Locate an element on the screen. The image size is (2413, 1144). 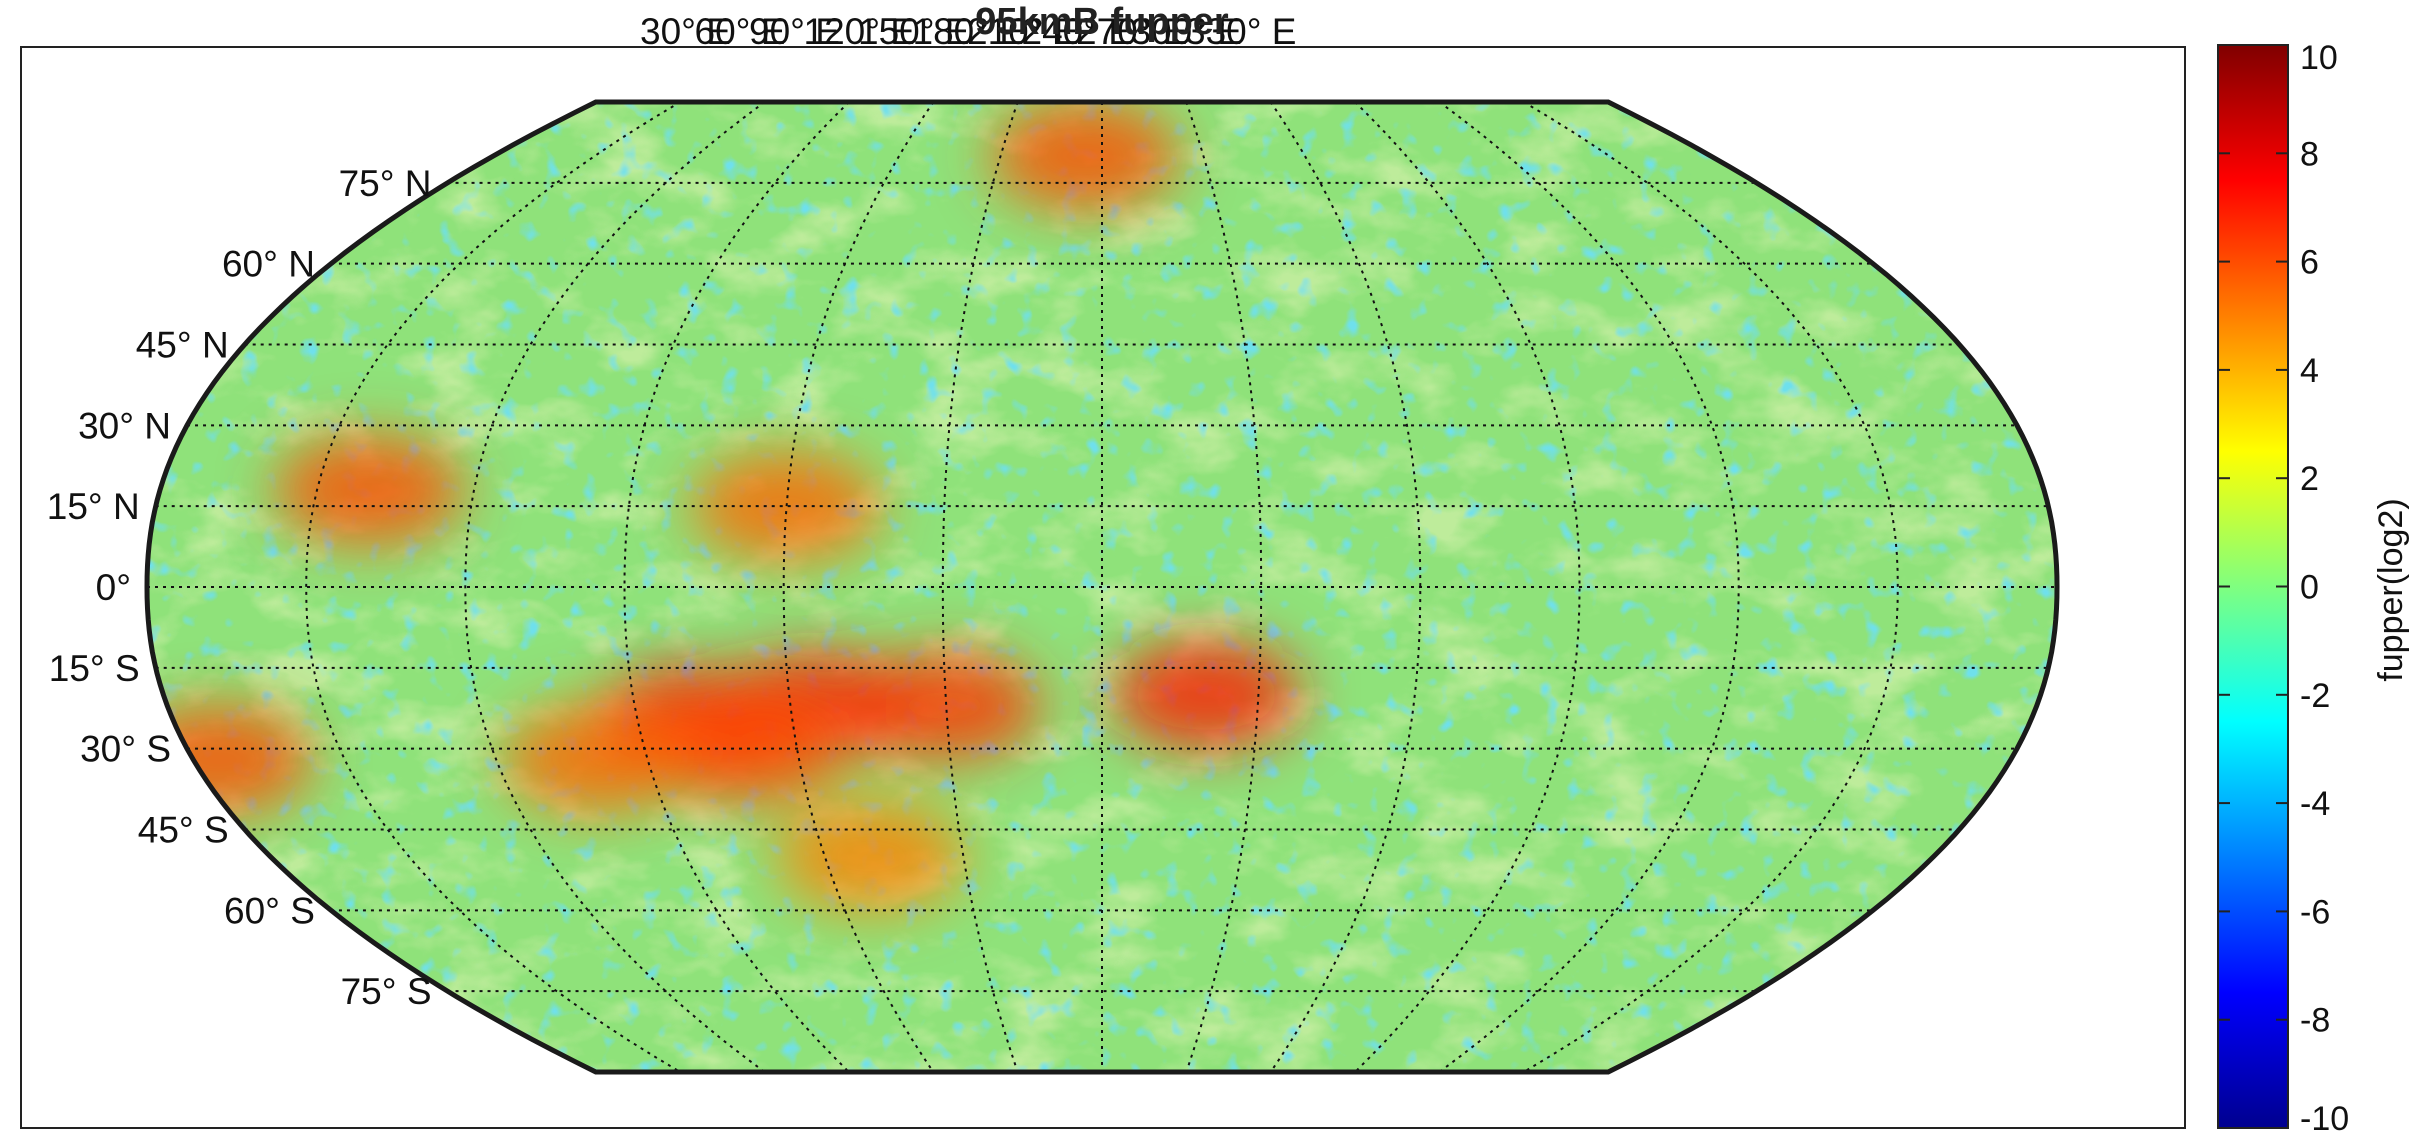
lat-tick-label: 75° N is located at coordinates (385, 183).